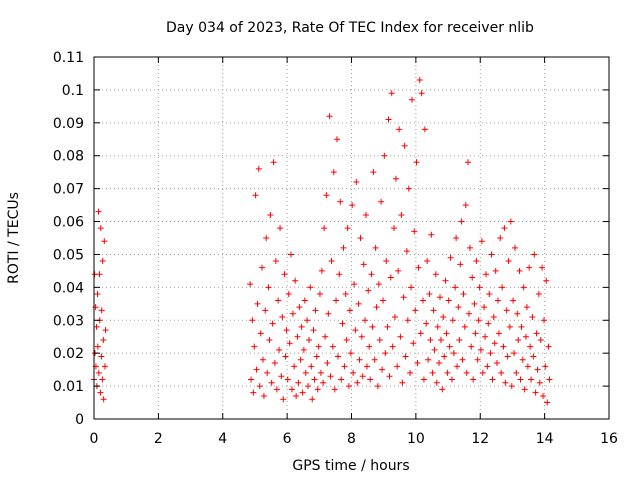 This screenshot has height=480, width=640. Describe the element at coordinates (68, 223) in the screenshot. I see `y-tick-label: 0.06` at that location.